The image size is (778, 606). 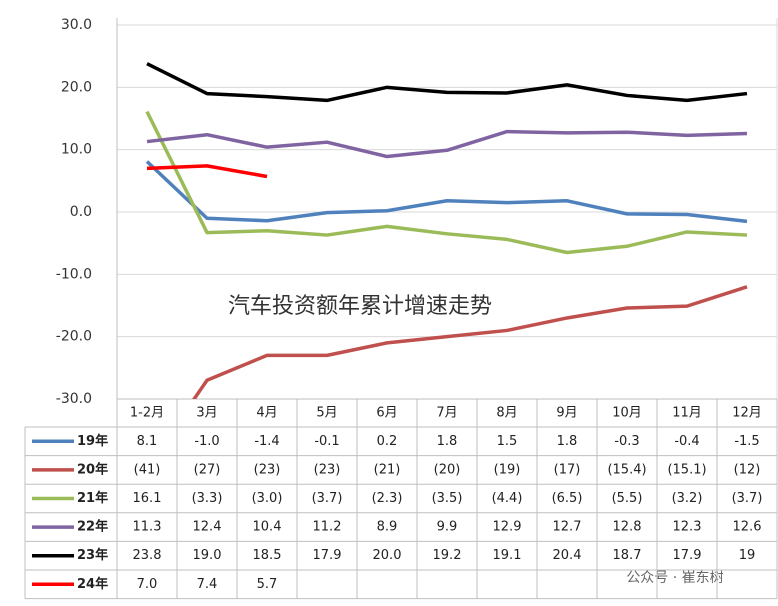 What do you see at coordinates (507, 469) in the screenshot?
I see `table-cell: (19)` at bounding box center [507, 469].